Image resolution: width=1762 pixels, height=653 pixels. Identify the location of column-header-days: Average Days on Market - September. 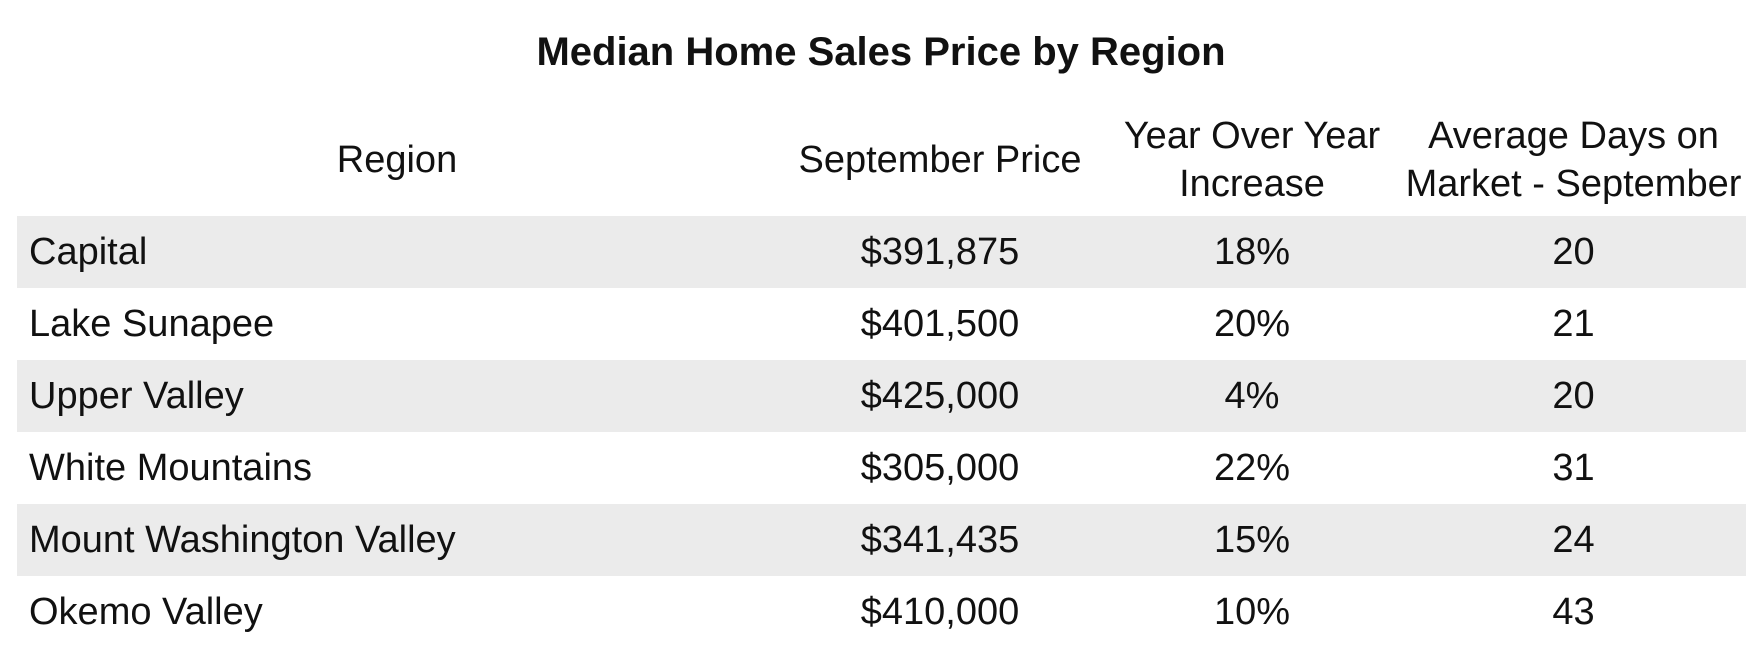
(1573, 160).